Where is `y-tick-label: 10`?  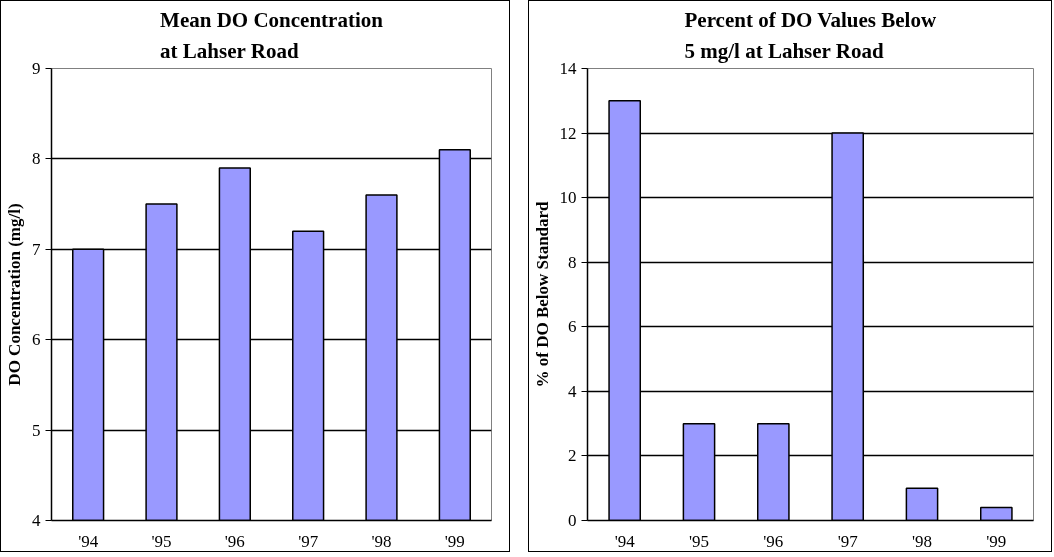
y-tick-label: 10 is located at coordinates (568, 198).